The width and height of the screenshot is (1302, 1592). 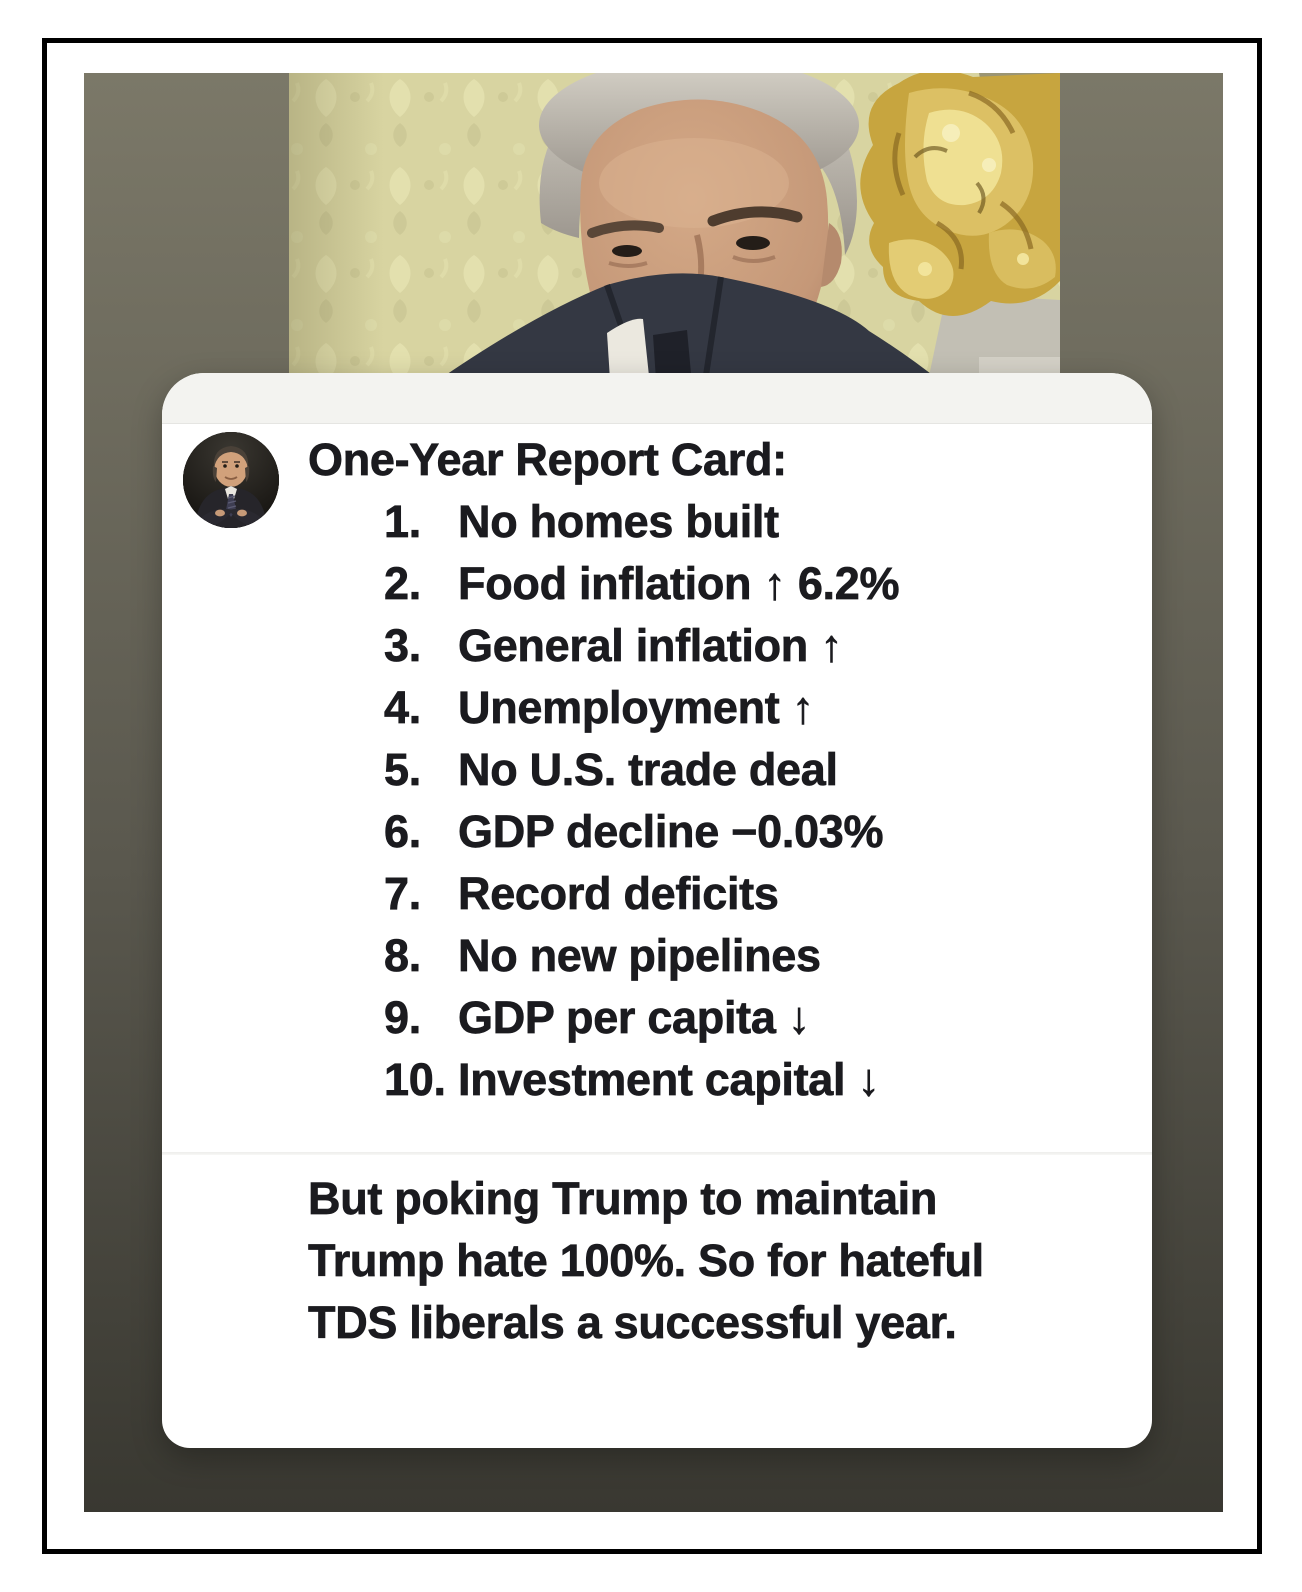 I want to click on list-item: 5. No U.S. trade deal, so click(x=758, y=770).